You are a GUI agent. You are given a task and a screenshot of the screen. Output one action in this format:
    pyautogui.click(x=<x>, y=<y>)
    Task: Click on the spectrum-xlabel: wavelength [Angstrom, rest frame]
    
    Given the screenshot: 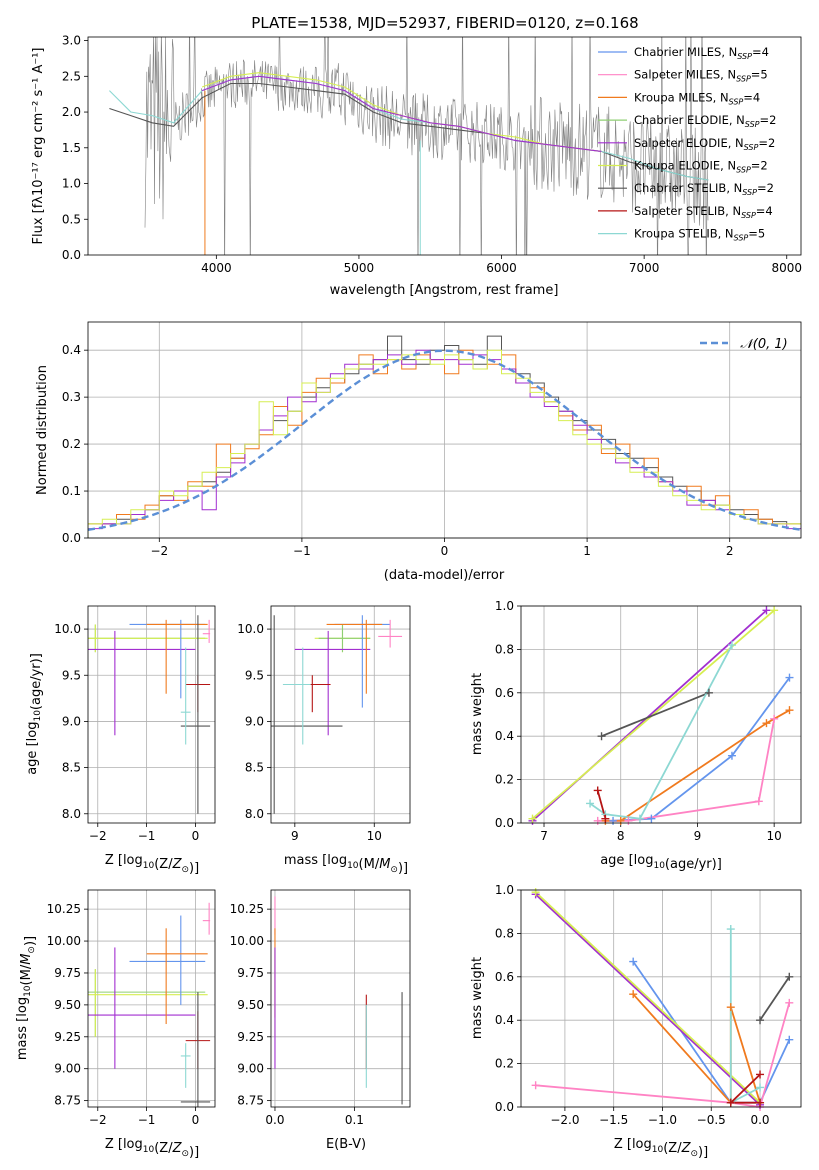 What is the action you would take?
    pyautogui.click(x=444, y=290)
    